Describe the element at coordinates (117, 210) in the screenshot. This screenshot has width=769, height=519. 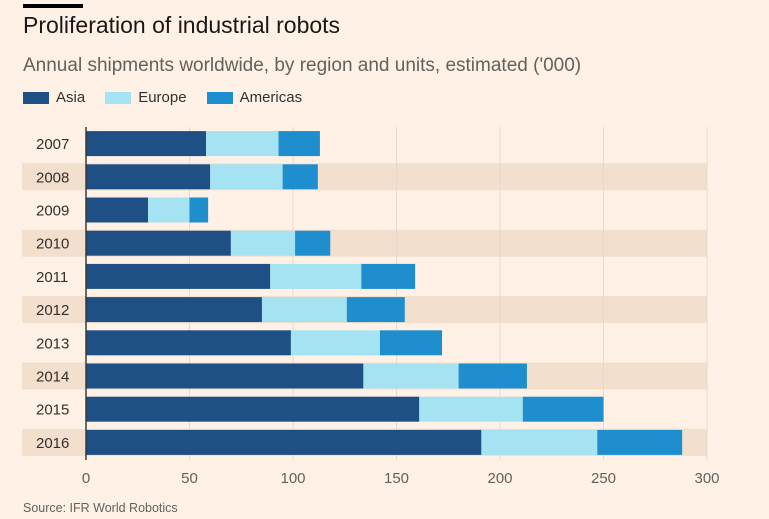
I see `bar-asia-2009` at that location.